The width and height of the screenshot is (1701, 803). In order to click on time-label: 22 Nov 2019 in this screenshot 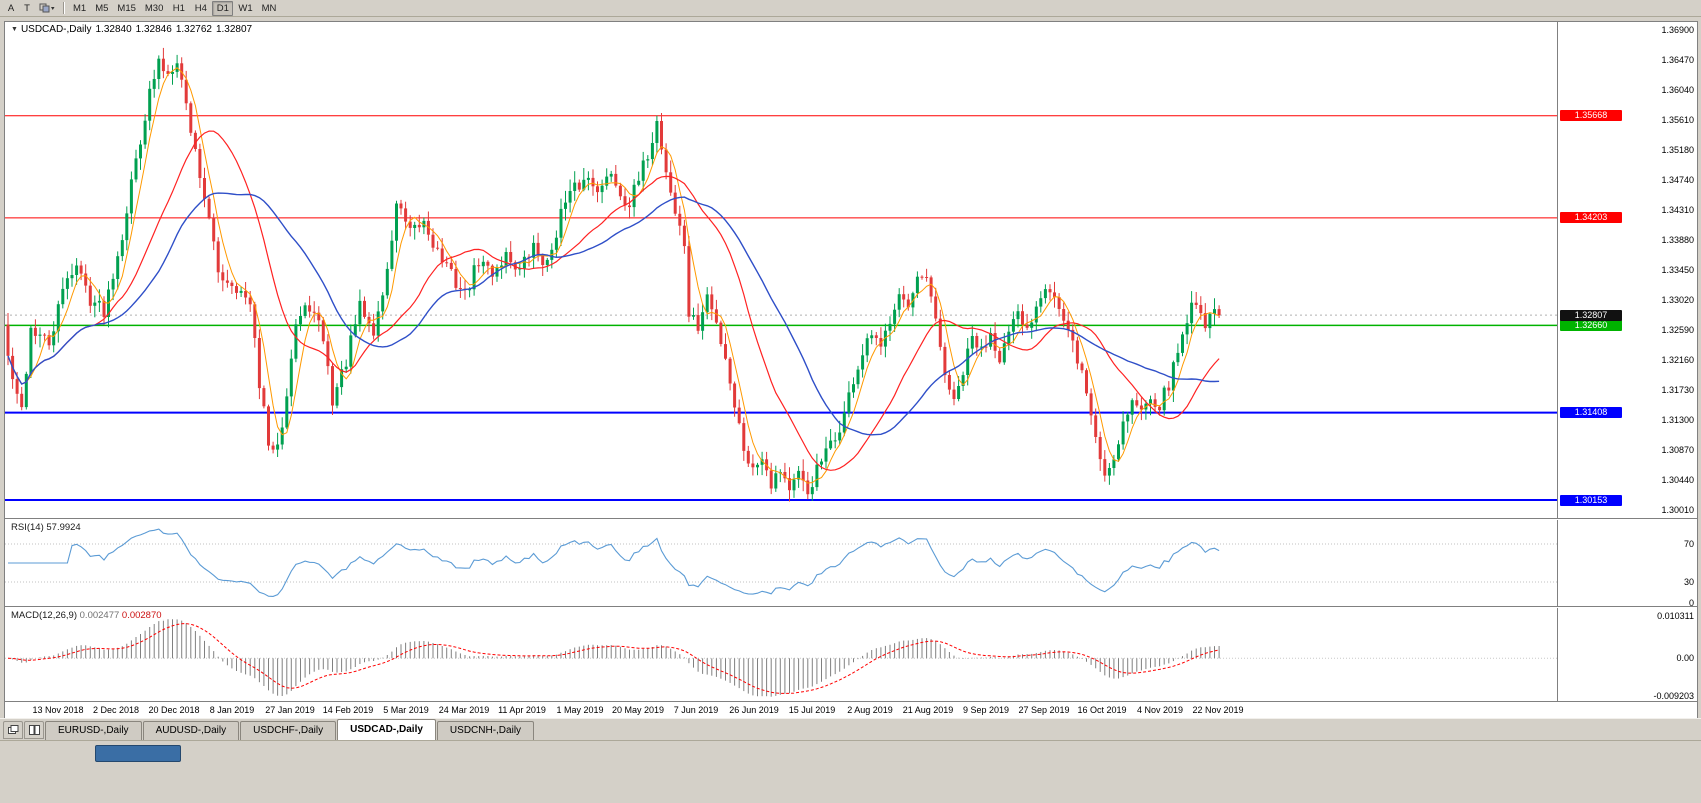, I will do `click(1218, 710)`.